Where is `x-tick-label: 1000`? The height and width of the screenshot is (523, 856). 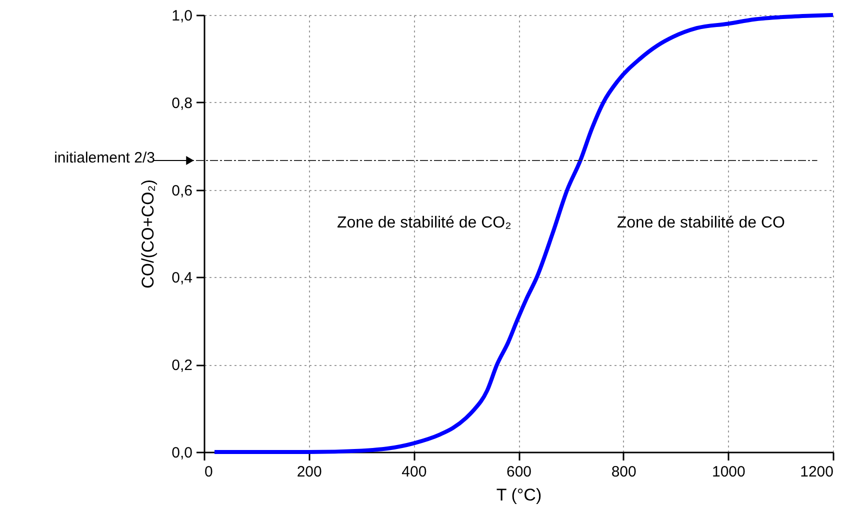 x-tick-label: 1000 is located at coordinates (729, 472).